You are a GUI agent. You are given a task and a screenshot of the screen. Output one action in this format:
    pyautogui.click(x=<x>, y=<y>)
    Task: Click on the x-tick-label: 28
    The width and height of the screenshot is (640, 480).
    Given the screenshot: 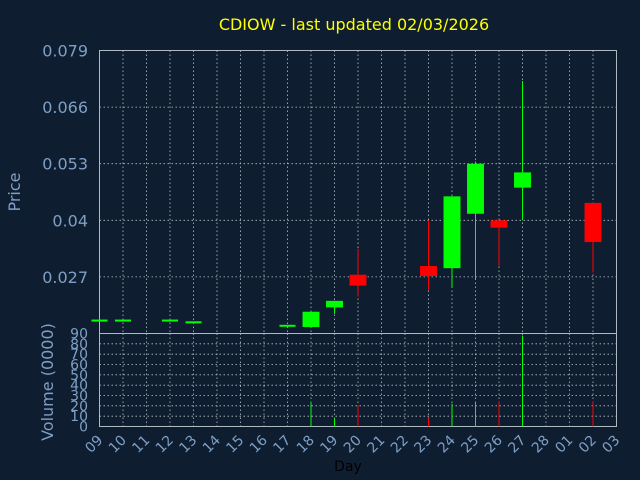 What is the action you would take?
    pyautogui.click(x=541, y=445)
    